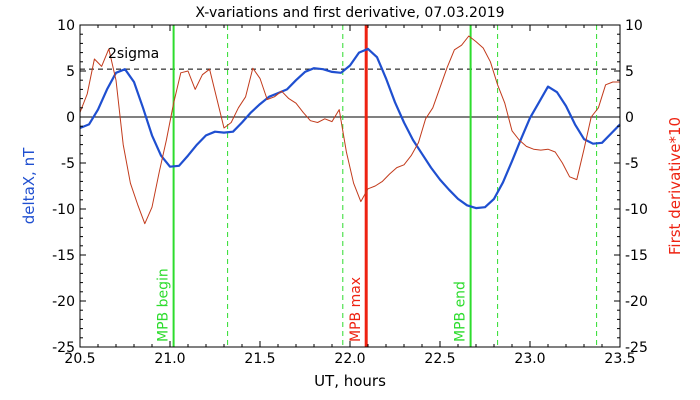  What do you see at coordinates (636, 302) in the screenshot?
I see `y-tick-label-right-6: -20` at bounding box center [636, 302].